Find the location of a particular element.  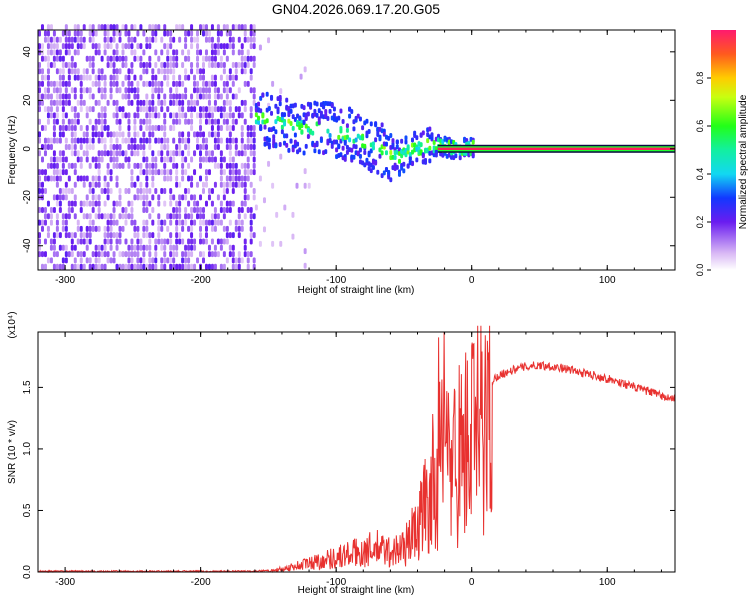

colorbar-ticks: 0.00.20.40.60.8 is located at coordinates (703, 174).